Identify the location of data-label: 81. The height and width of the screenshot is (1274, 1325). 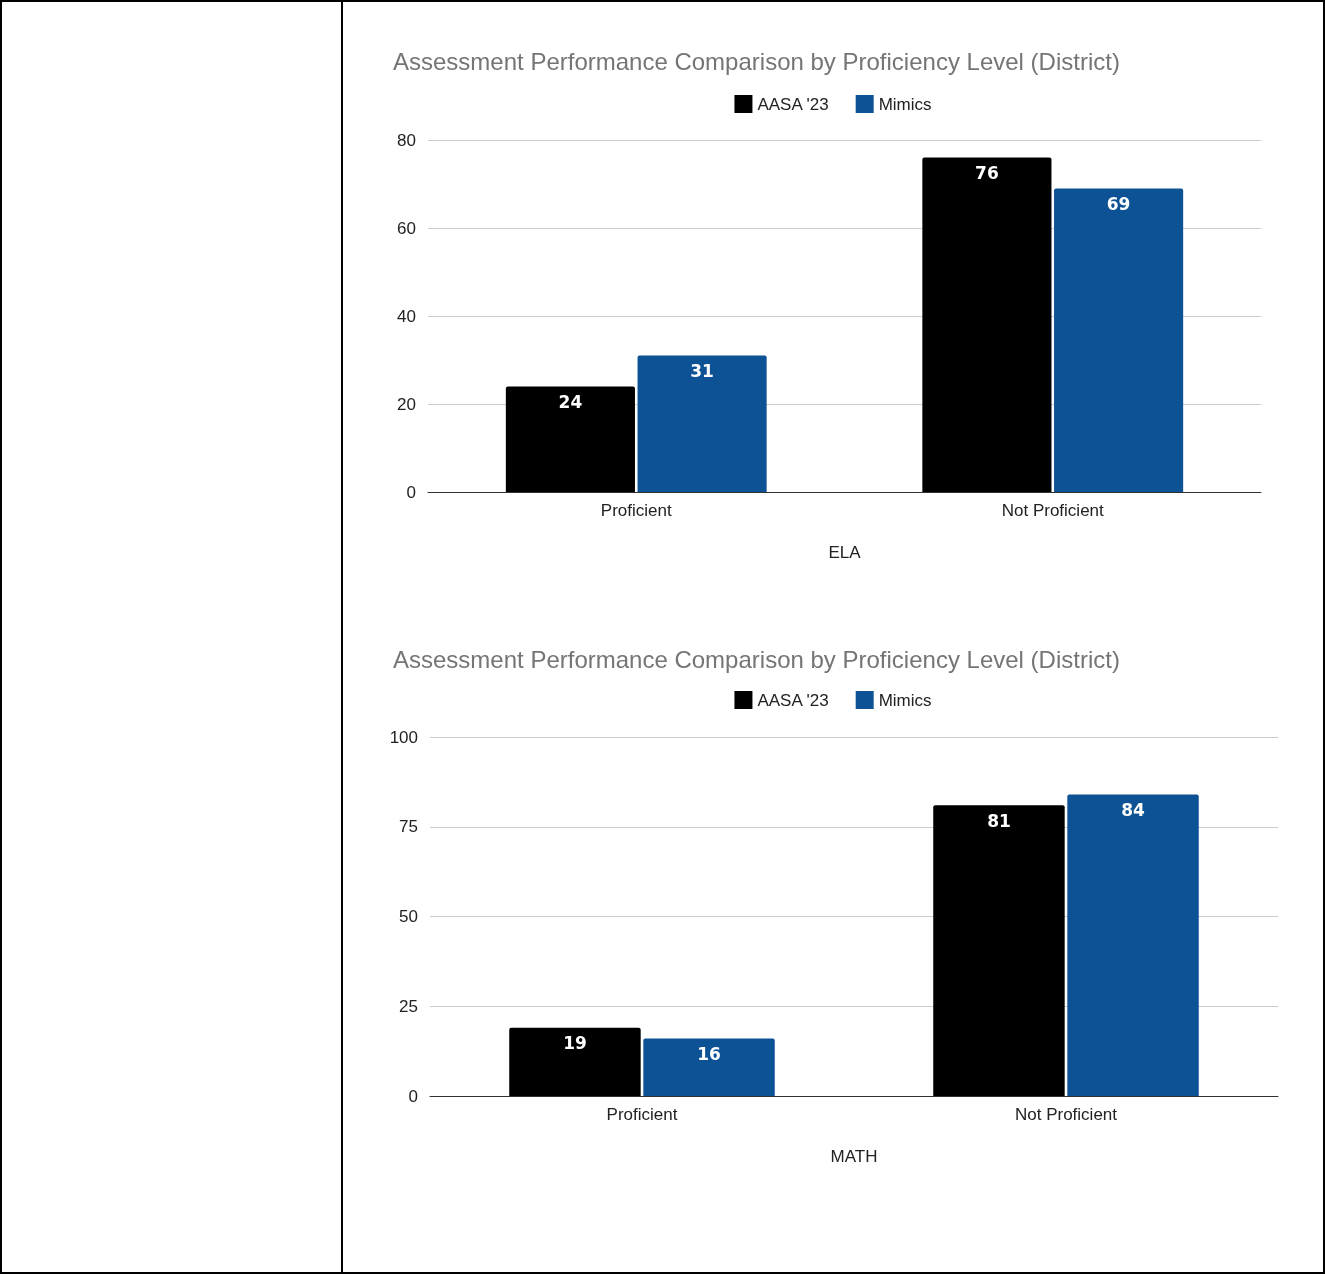
(999, 820).